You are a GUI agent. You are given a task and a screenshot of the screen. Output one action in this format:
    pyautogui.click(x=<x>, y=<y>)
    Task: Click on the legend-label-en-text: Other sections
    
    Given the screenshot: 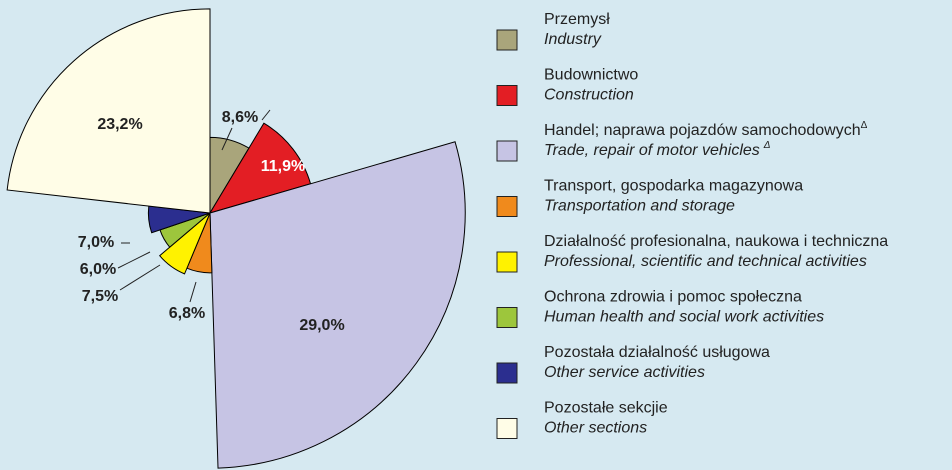 What is the action you would take?
    pyautogui.click(x=595, y=428)
    